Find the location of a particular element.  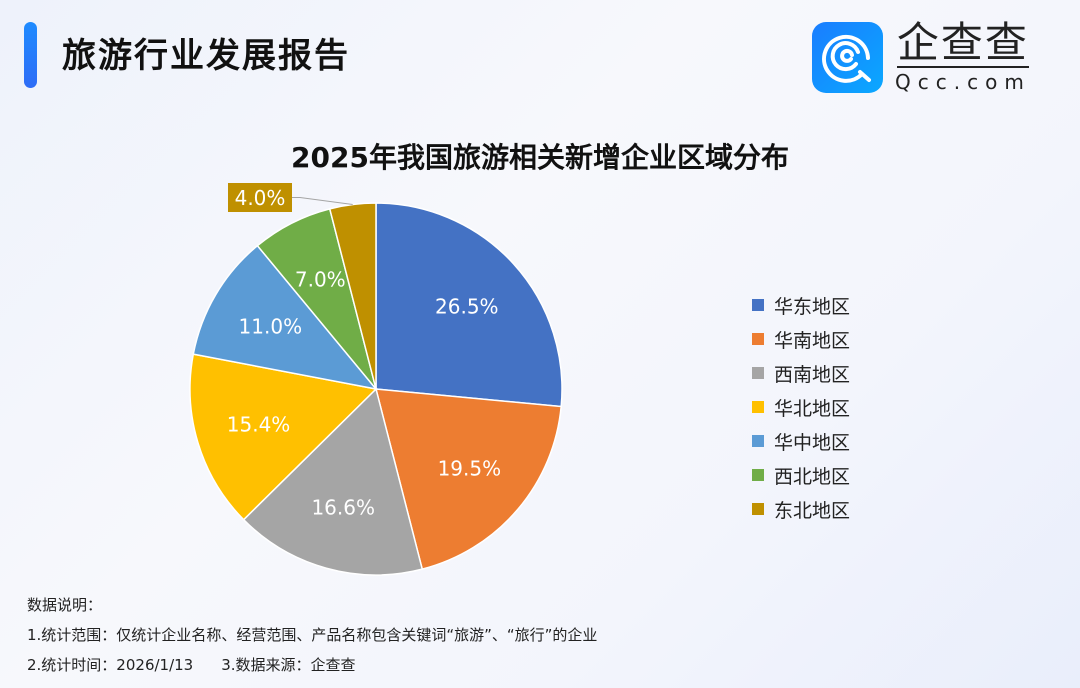

logo-en-text: Qcc.com is located at coordinates (963, 82).